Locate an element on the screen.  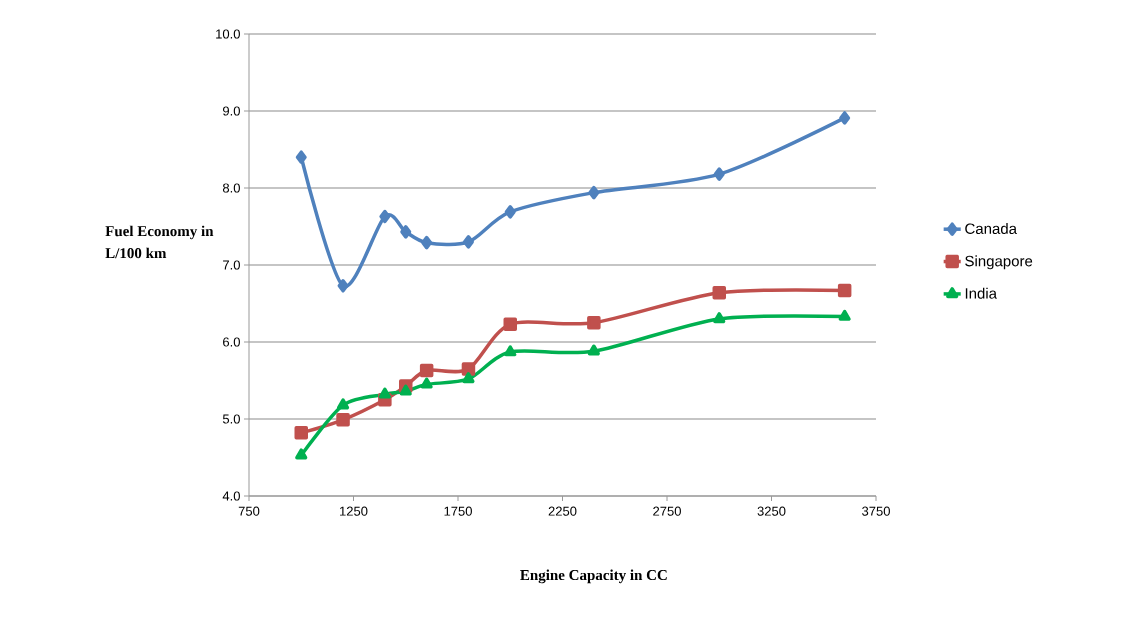
x-tick-label: 1250 is located at coordinates (354, 511).